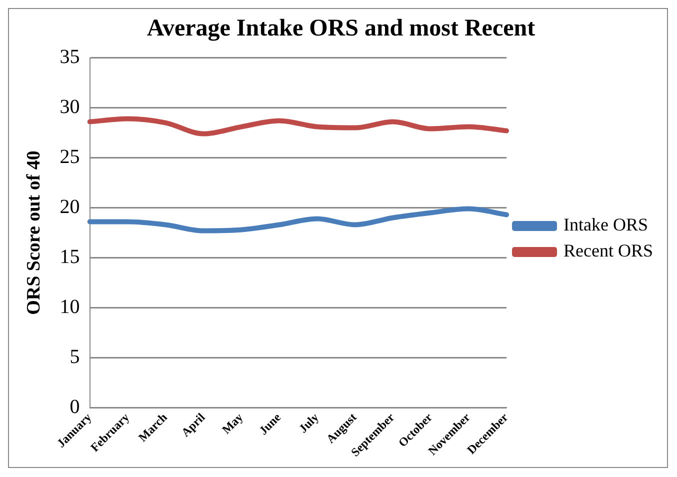 Image resolution: width=677 pixels, height=477 pixels. Describe the element at coordinates (70, 307) in the screenshot. I see `y-tick-label: 10` at that location.